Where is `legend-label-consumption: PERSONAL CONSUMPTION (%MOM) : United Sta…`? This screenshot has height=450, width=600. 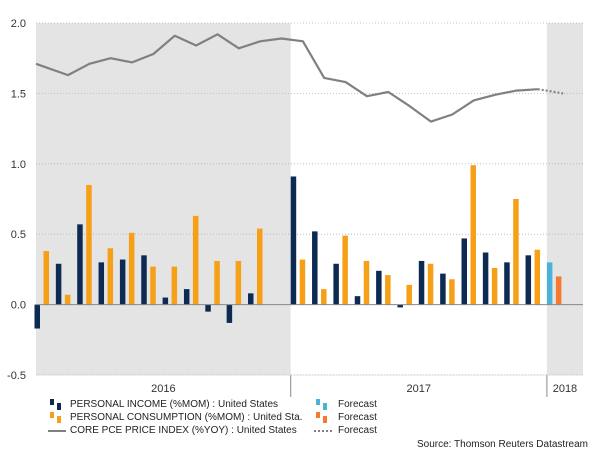 legend-label-consumption: PERSONAL CONSUMPTION (%MOM) : United Sta… is located at coordinates (186, 417).